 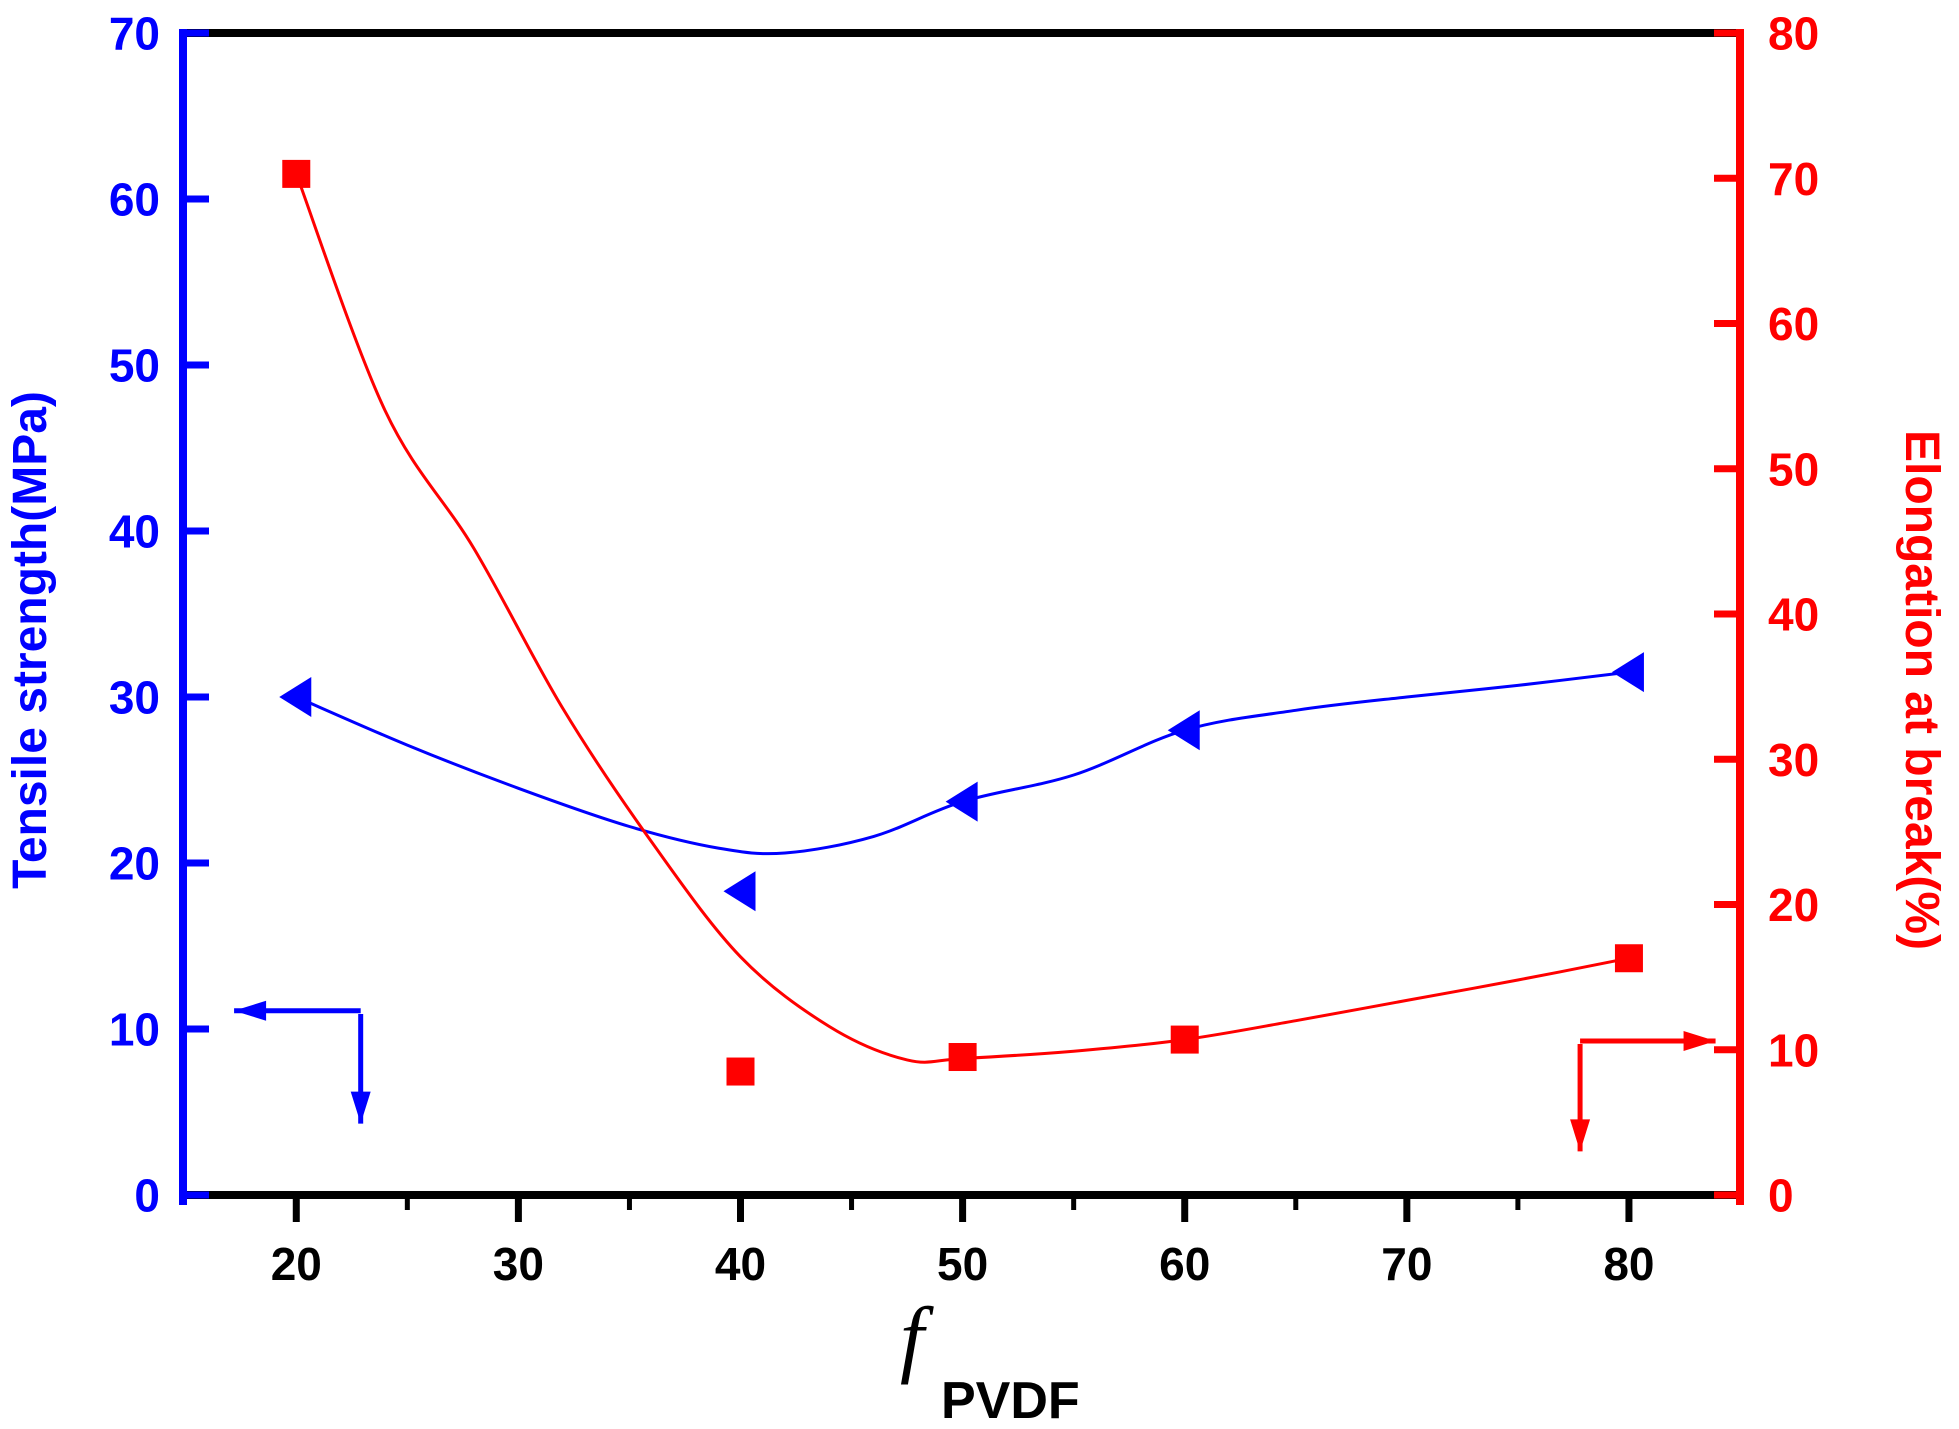 What do you see at coordinates (134, 366) in the screenshot?
I see `left-axis-tick-label: 50` at bounding box center [134, 366].